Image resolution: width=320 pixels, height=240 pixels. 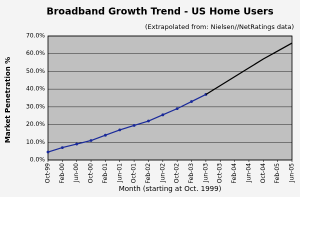 I want to click on y-tick-label: 60.0%, so click(x=35, y=53).